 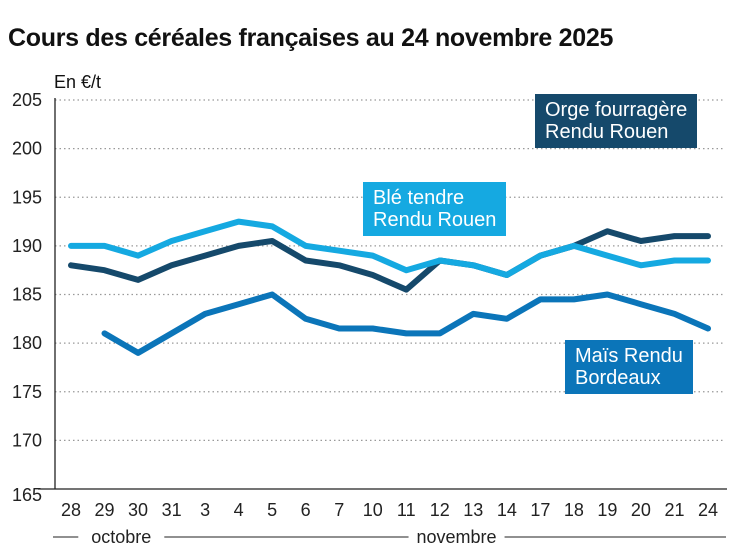 I want to click on x-tick-label: 10, so click(x=373, y=510).